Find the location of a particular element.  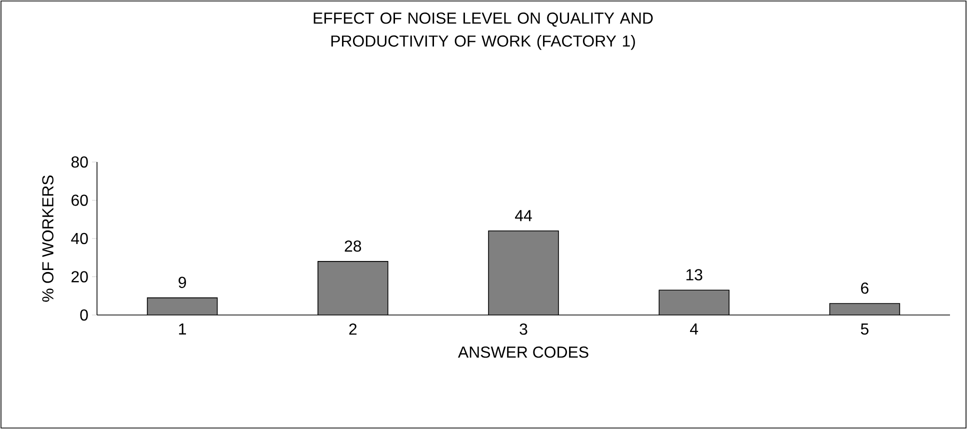

data-label: 9 is located at coordinates (182, 282).